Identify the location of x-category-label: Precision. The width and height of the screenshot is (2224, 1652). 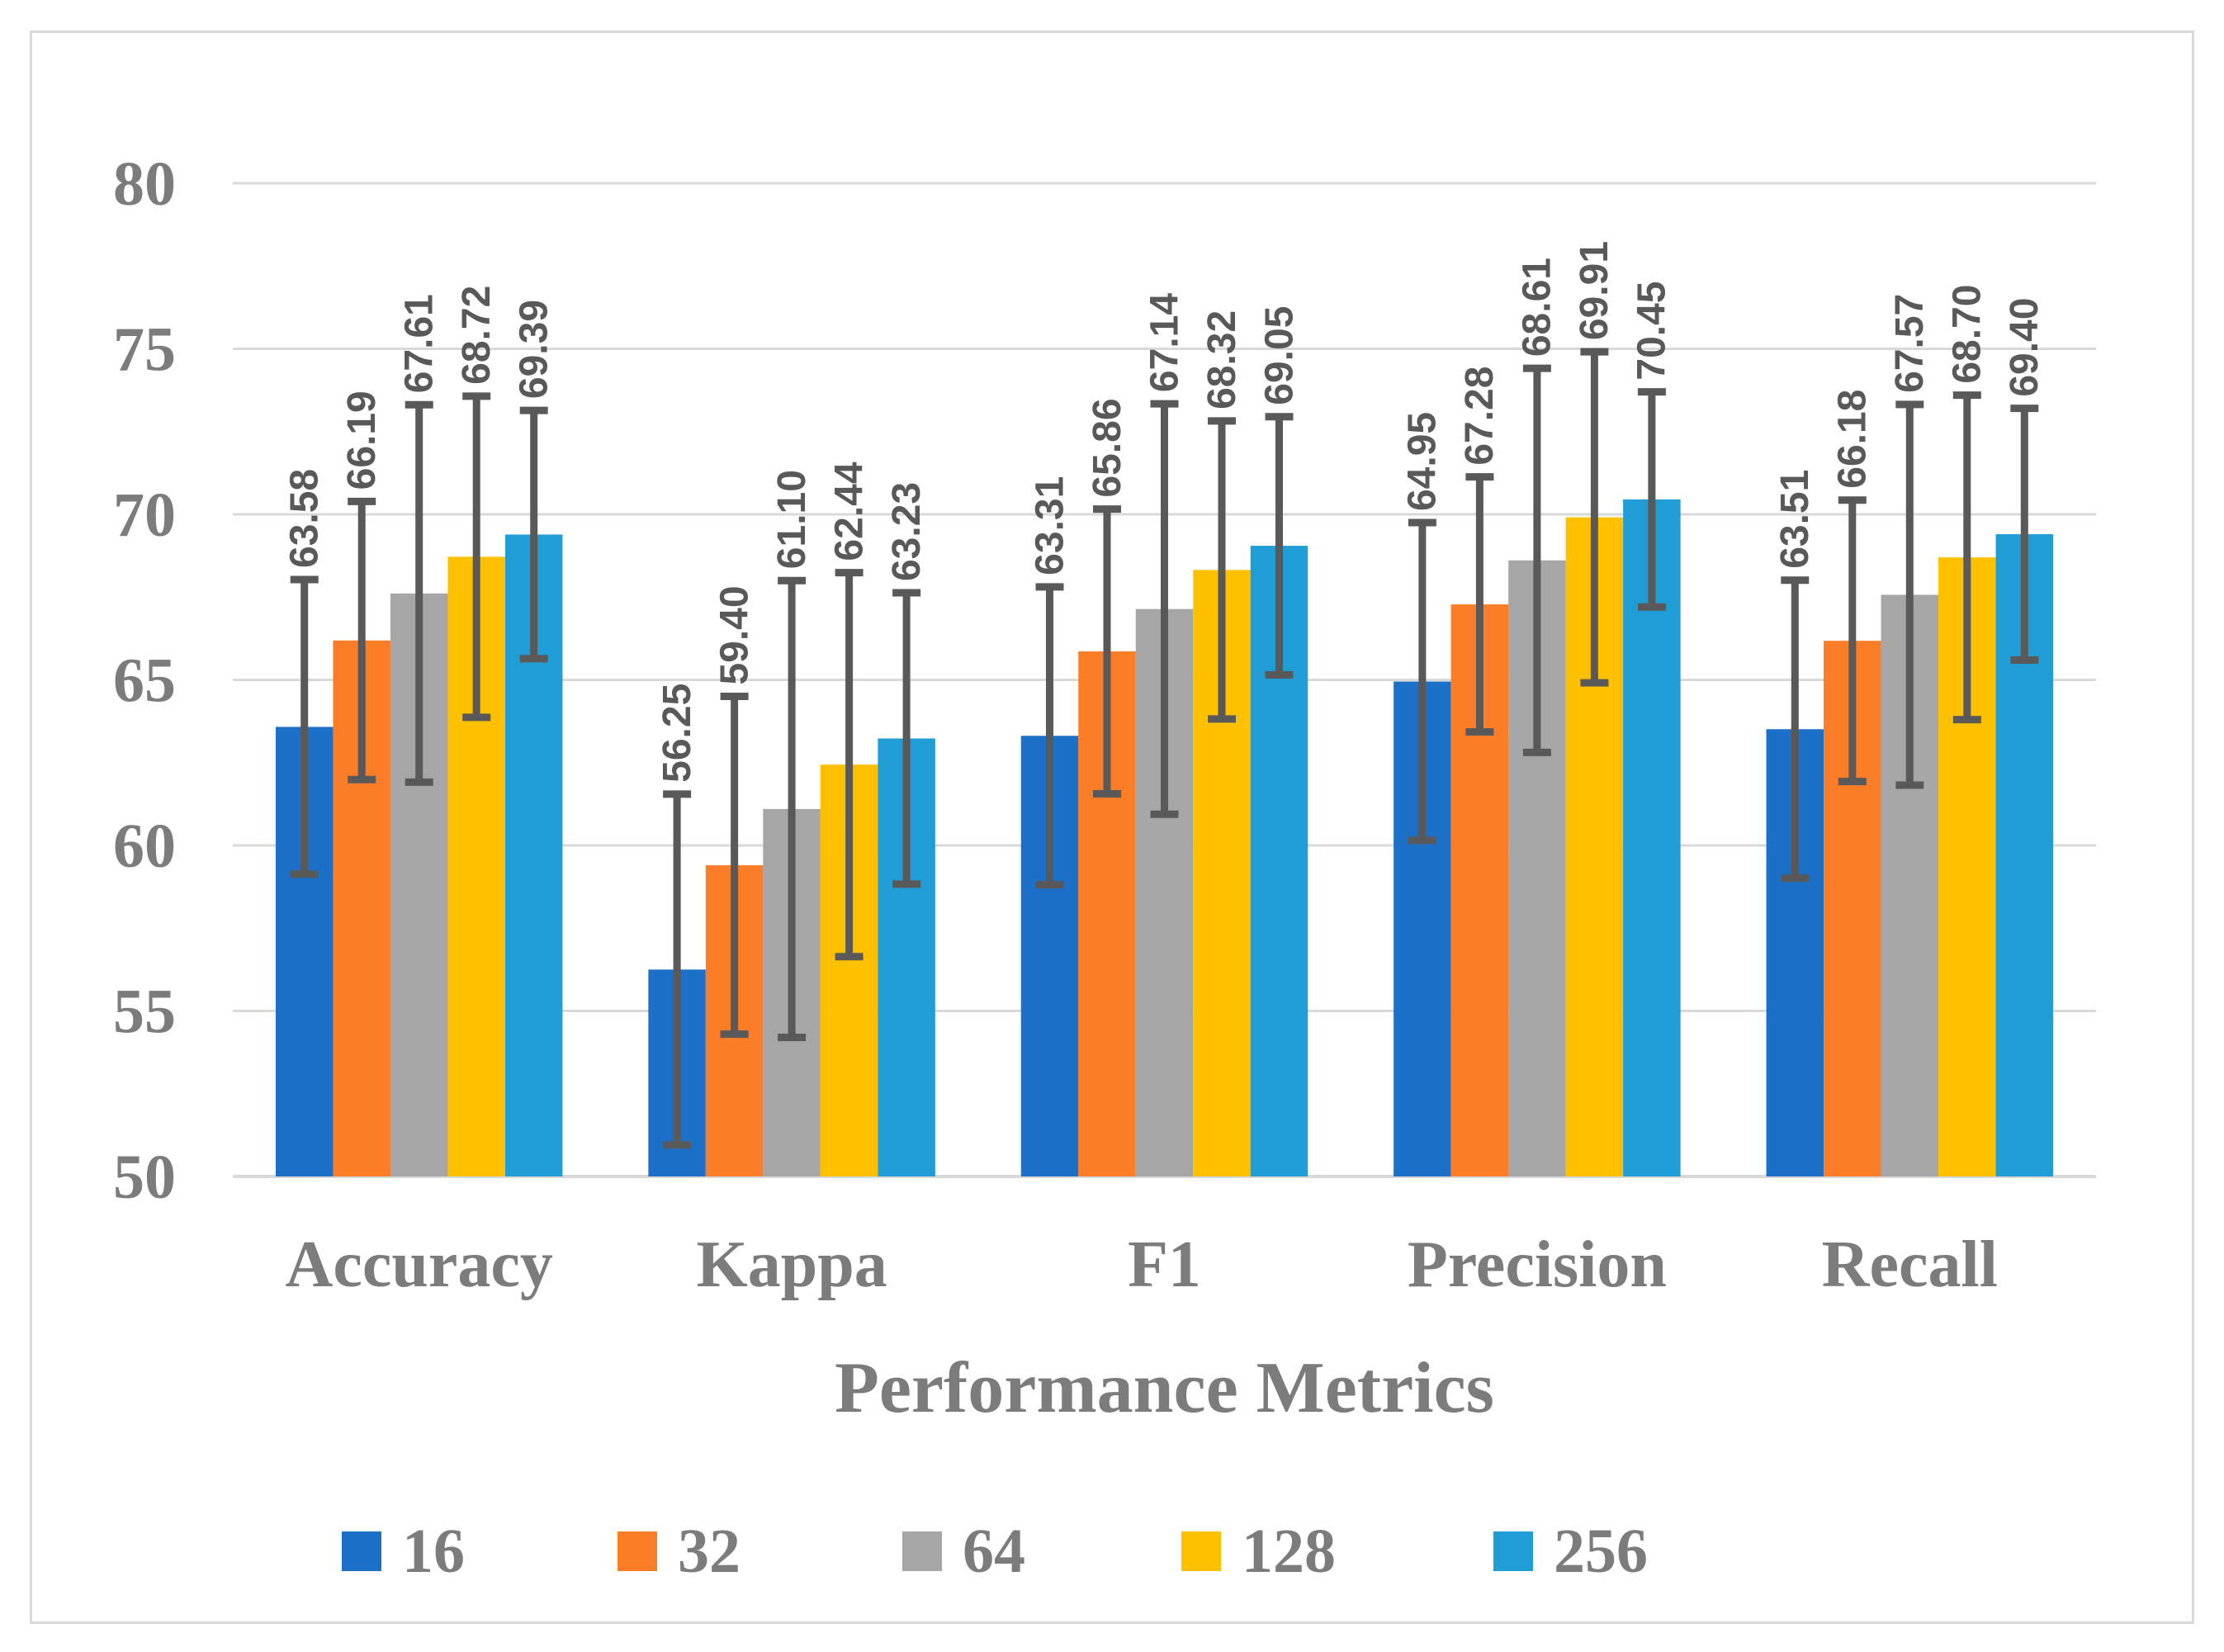
(1537, 1264).